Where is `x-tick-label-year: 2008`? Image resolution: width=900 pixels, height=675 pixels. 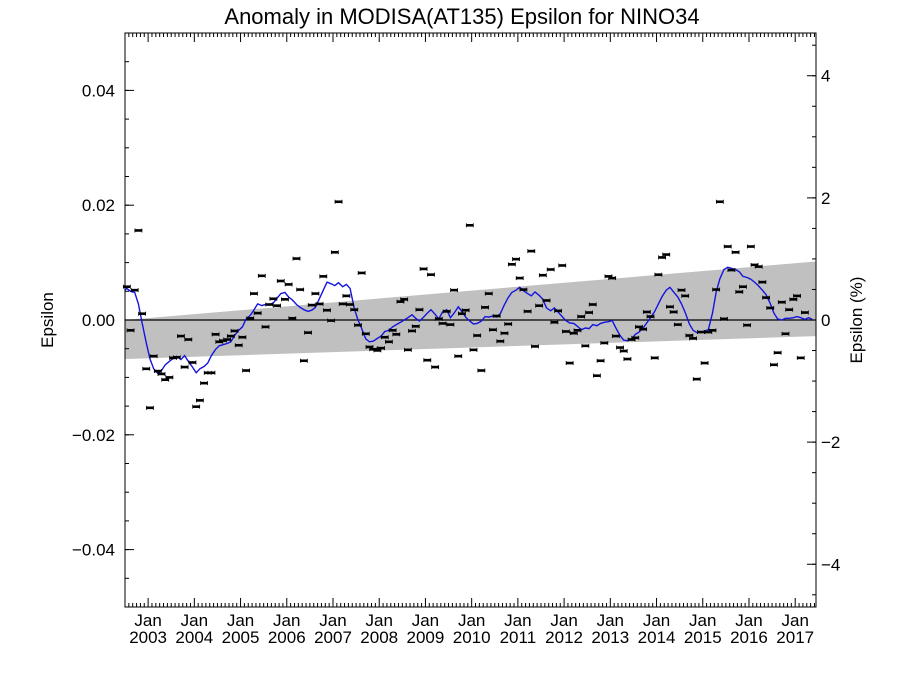 x-tick-label-year: 2008 is located at coordinates (379, 637).